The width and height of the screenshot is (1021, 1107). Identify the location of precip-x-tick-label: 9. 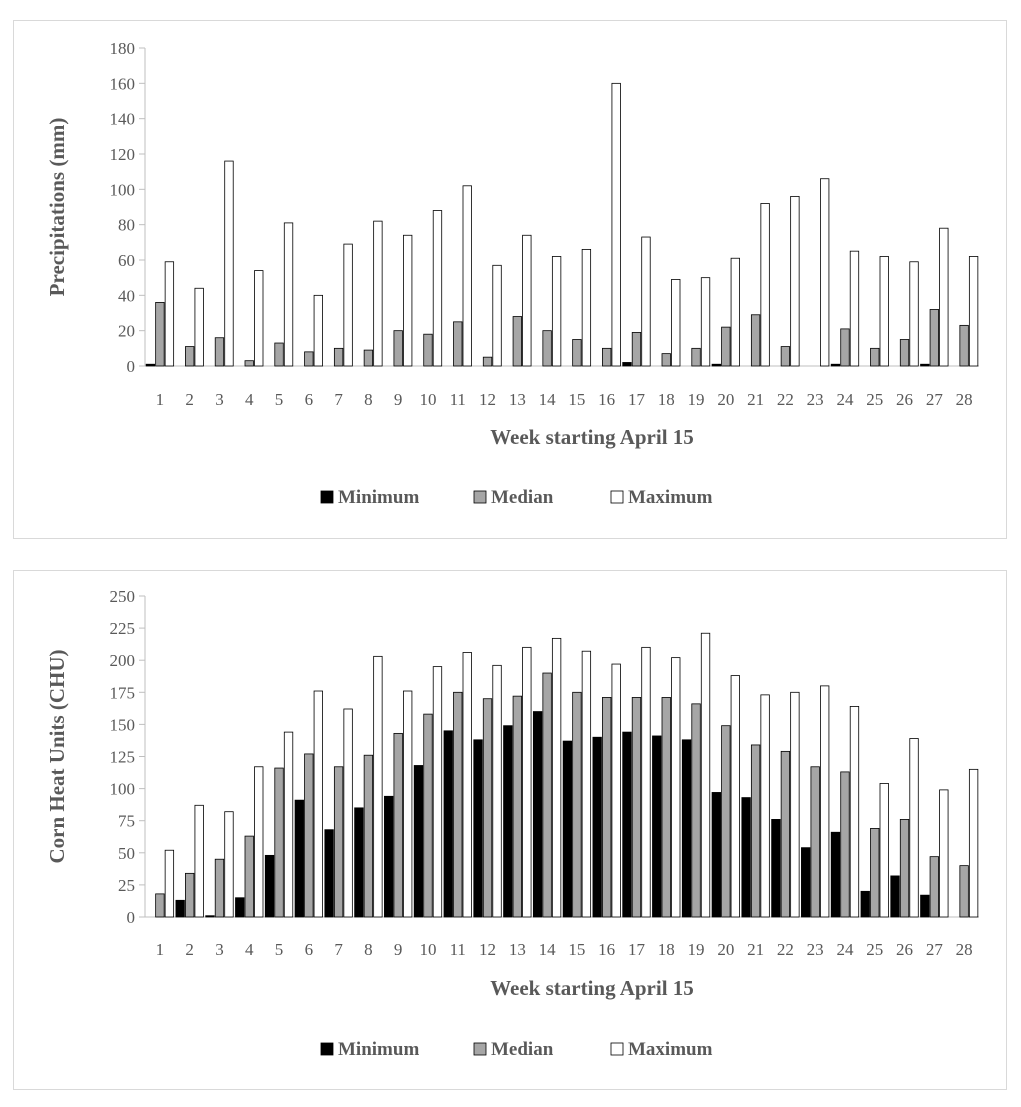
(398, 399).